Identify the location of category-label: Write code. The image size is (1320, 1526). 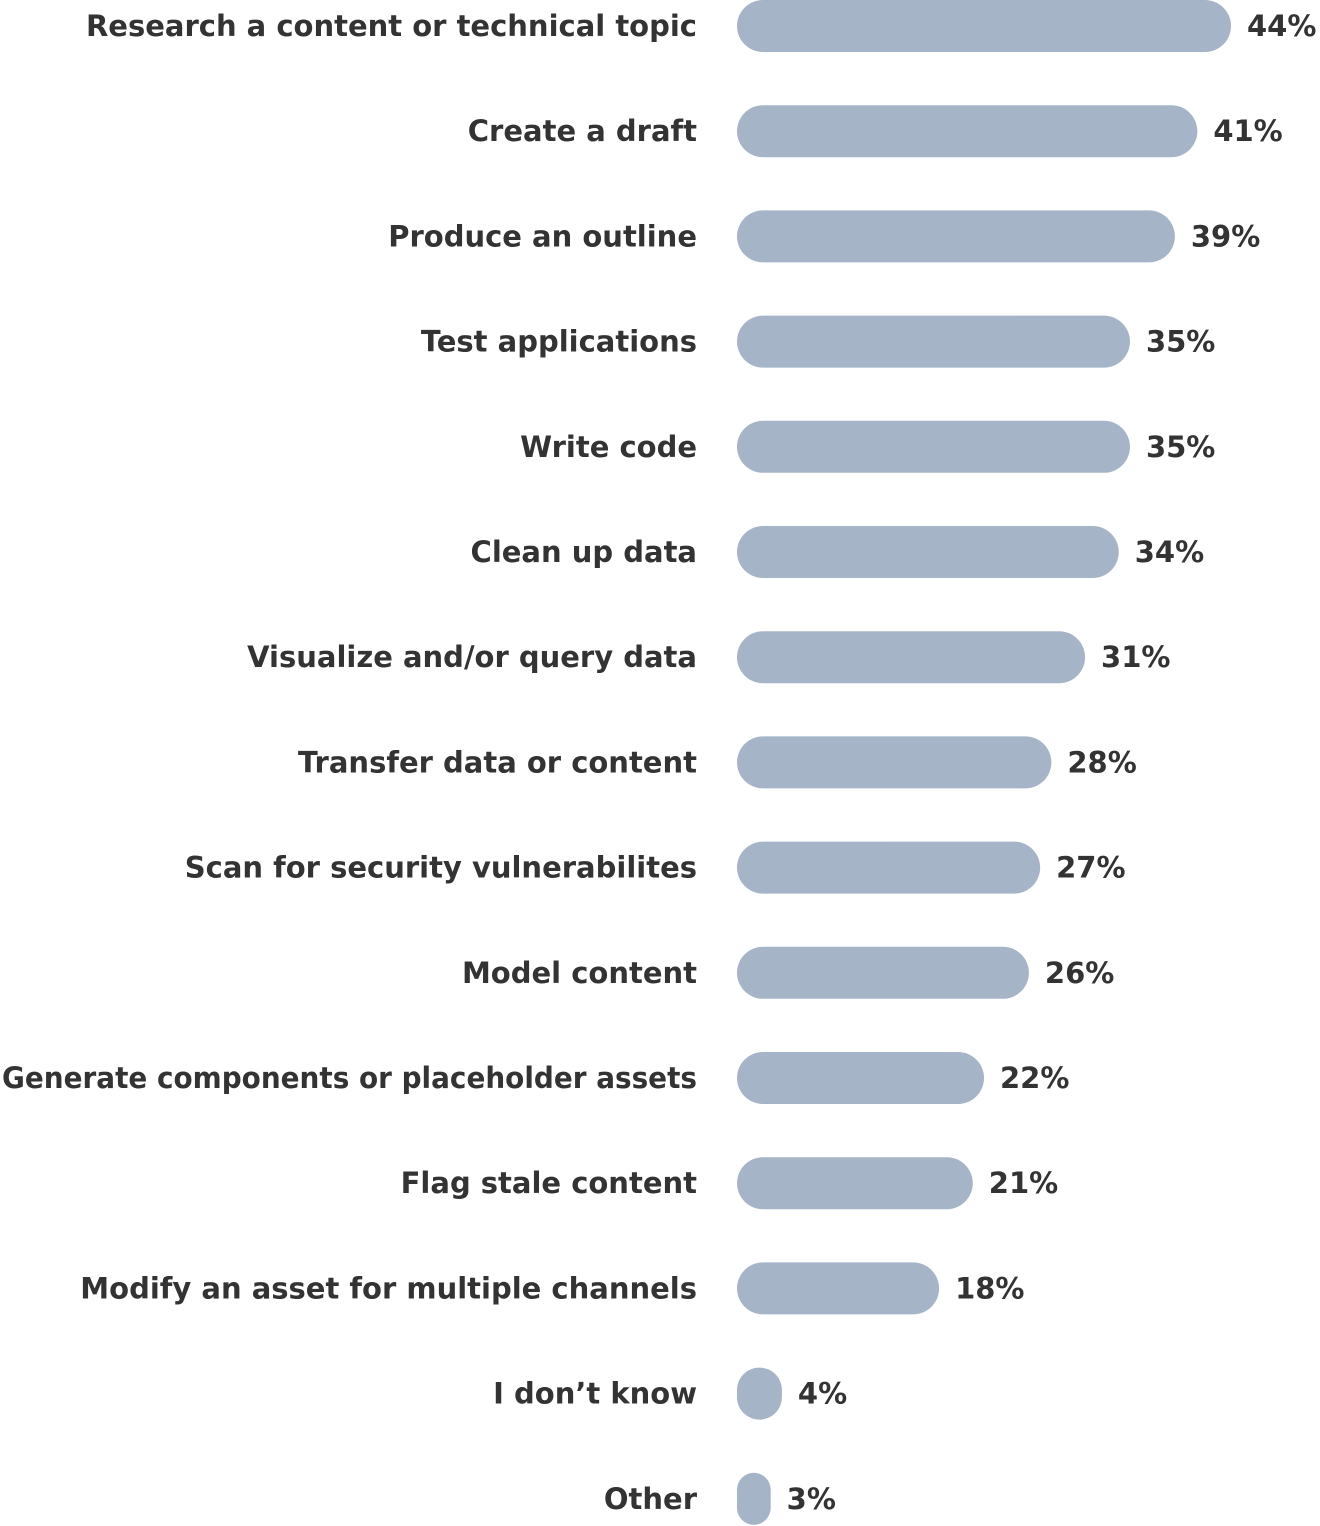
(608, 447).